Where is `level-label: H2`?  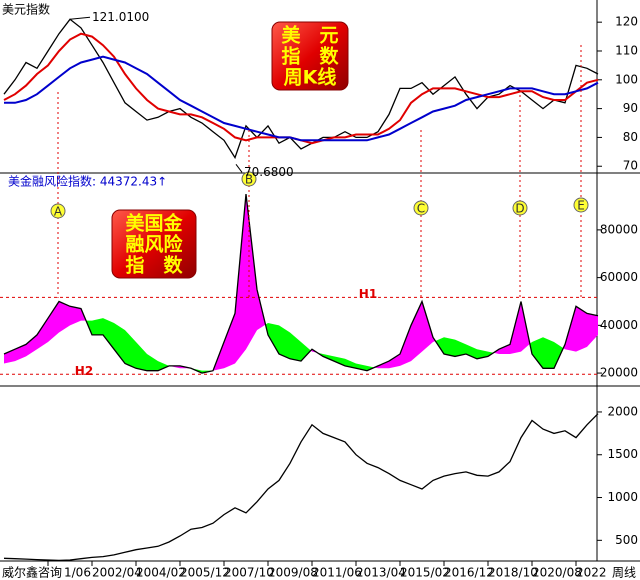 level-label: H2 is located at coordinates (84, 371).